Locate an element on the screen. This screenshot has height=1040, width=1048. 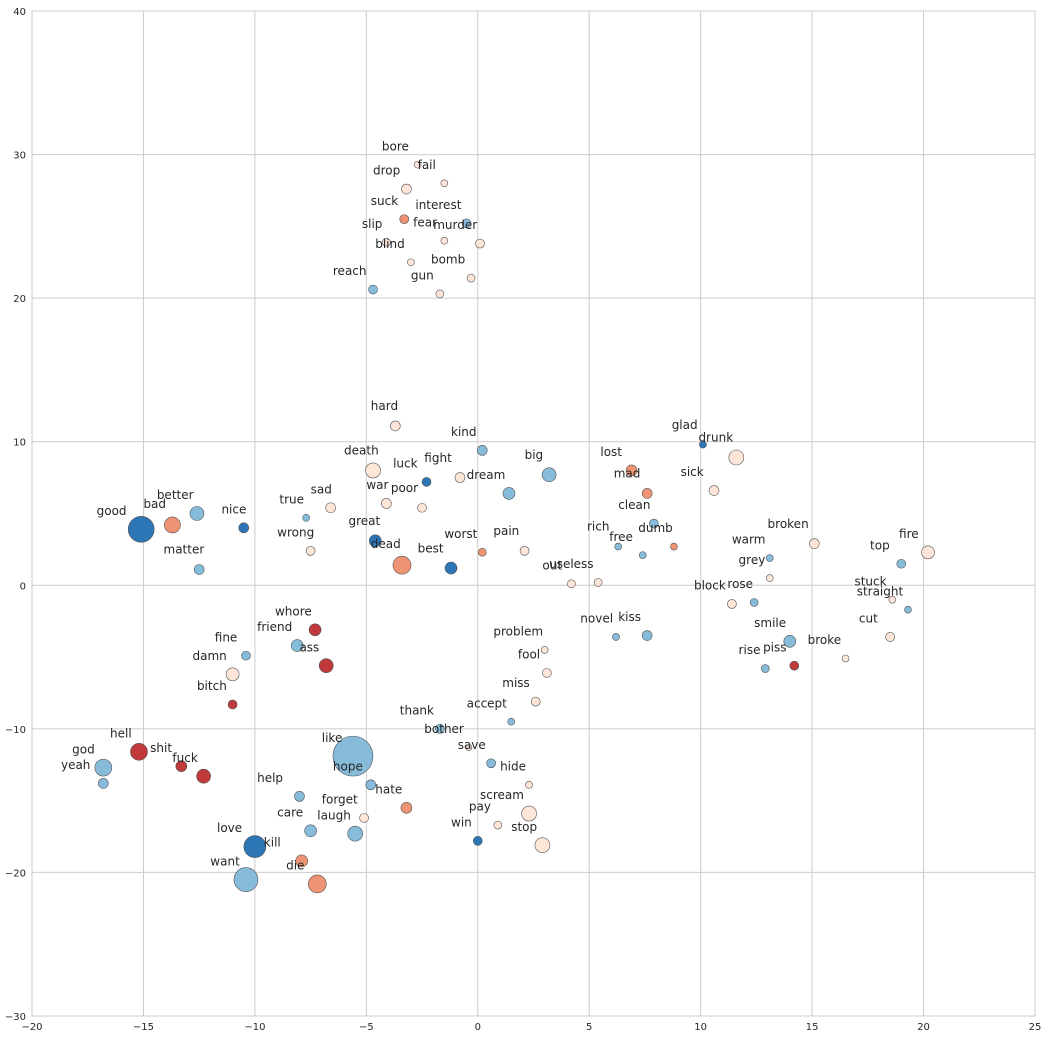
point-dream is located at coordinates (509, 493).